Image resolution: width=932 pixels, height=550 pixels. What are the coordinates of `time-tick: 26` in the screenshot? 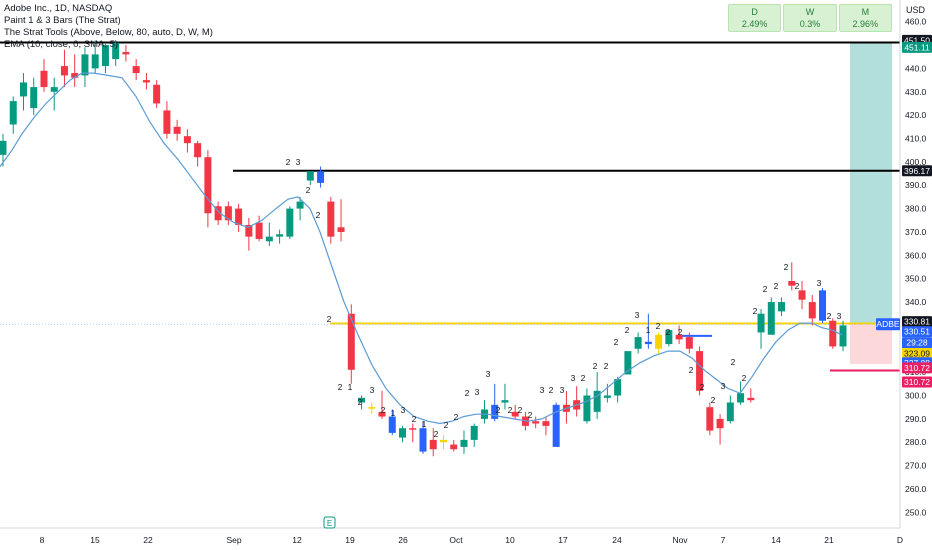 It's located at (403, 540).